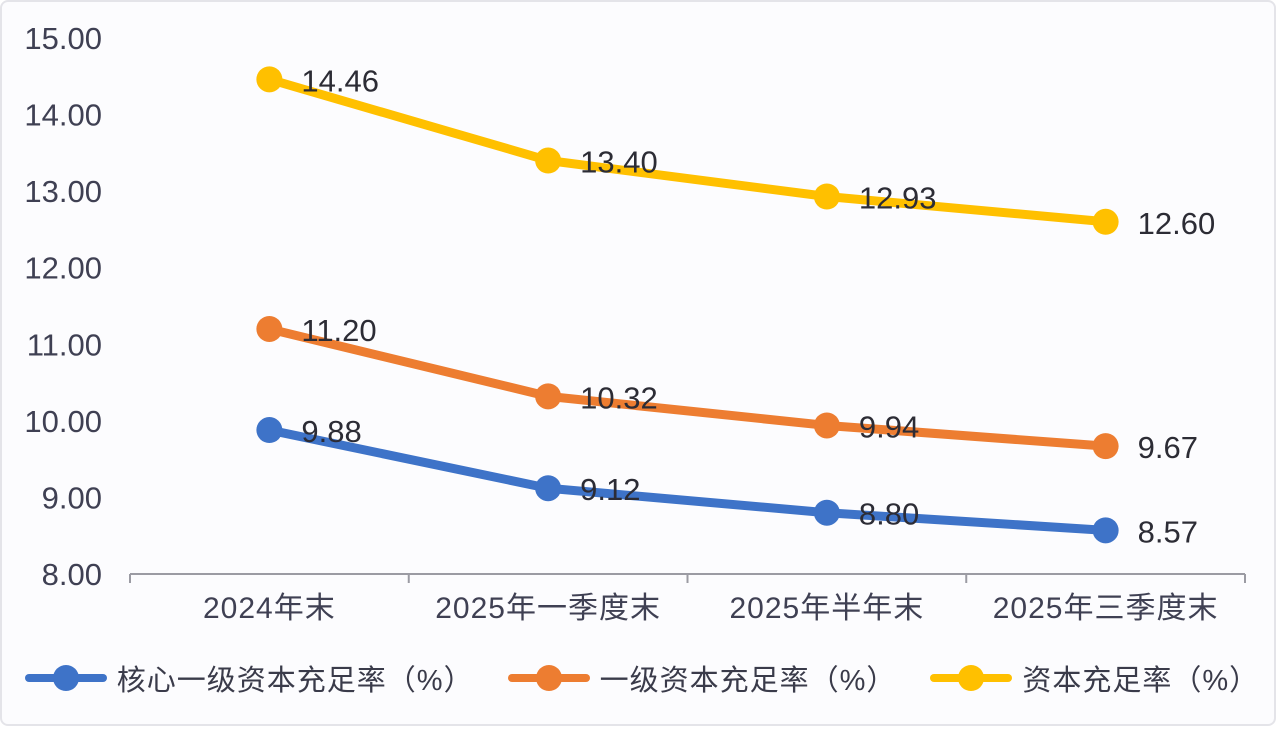  I want to click on x-axis-label: 2025年半年末, so click(827, 608).